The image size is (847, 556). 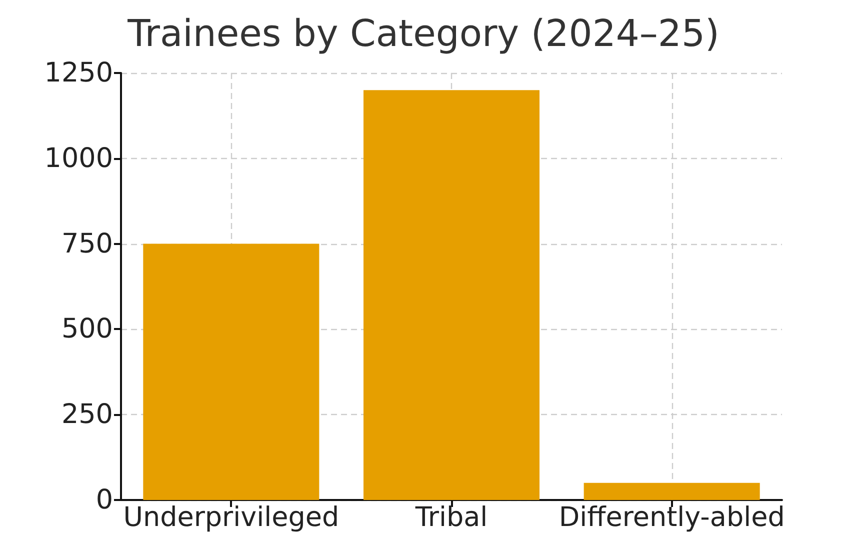 What do you see at coordinates (451, 517) in the screenshot?
I see `x-tick-label: Tribal` at bounding box center [451, 517].